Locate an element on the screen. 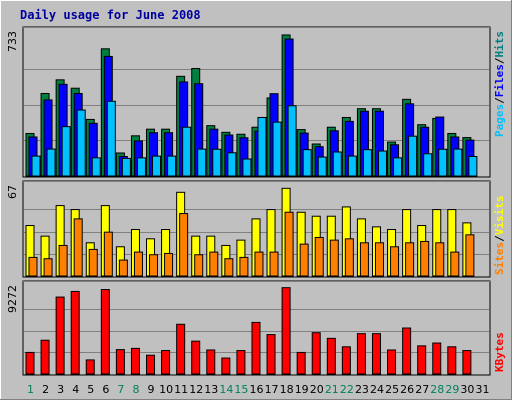 This screenshot has height=400, width=512. x-tick-label-day-2: 2 is located at coordinates (45, 389).